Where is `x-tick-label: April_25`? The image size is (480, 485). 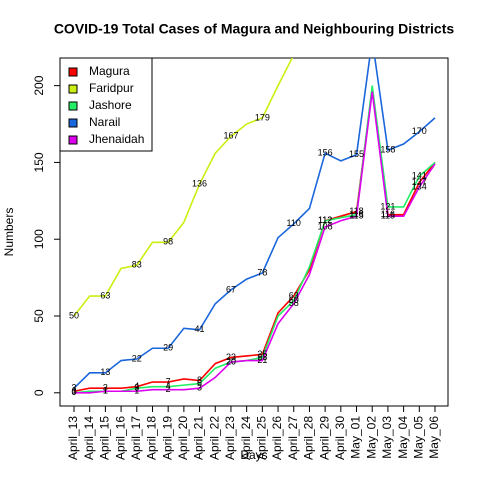
x-tick-label: April_25 is located at coordinates (262, 438).